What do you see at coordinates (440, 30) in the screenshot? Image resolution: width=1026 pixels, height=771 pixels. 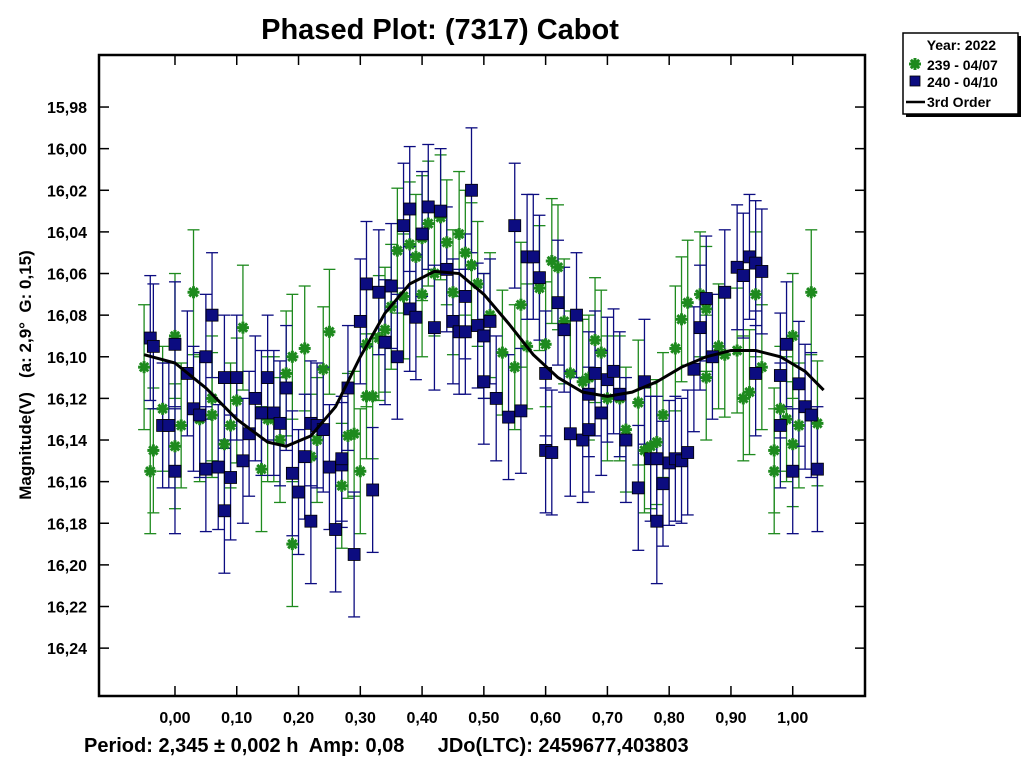 I see `chart-title: Phased Plot: (7317) Cabot` at bounding box center [440, 30].